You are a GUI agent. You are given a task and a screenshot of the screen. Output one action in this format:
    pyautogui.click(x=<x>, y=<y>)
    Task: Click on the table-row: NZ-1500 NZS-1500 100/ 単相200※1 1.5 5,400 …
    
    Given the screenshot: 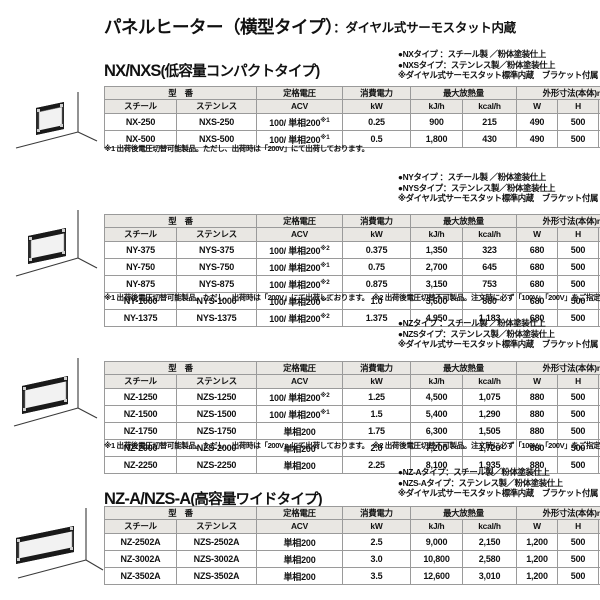 What is the action you would take?
    pyautogui.click(x=352, y=414)
    